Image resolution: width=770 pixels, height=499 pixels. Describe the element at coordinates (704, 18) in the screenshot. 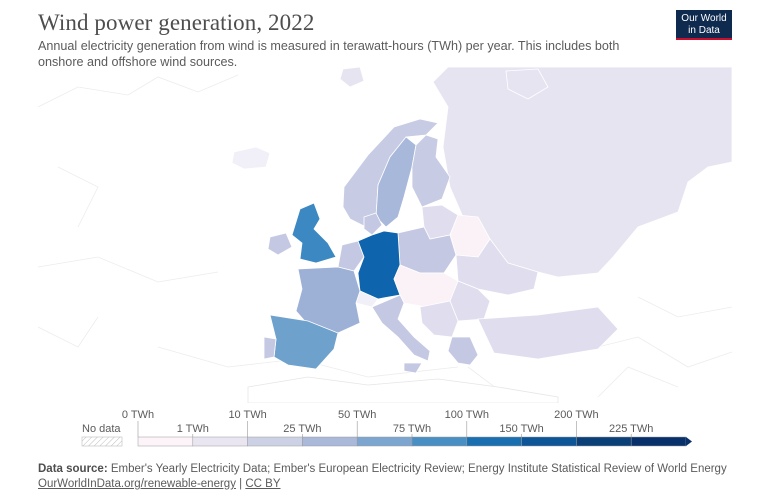

I see `logo-line-1: Our World` at that location.